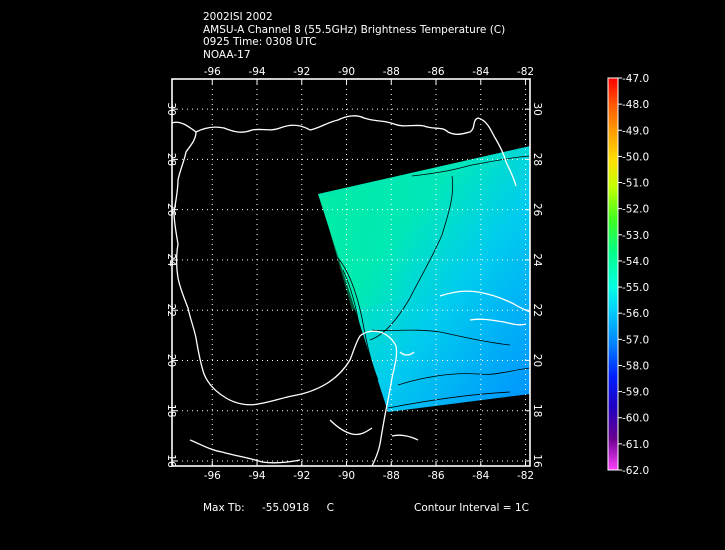 The image size is (725, 550). What do you see at coordinates (635, 419) in the screenshot?
I see `colorbar-tick-label: -60.0` at bounding box center [635, 419].